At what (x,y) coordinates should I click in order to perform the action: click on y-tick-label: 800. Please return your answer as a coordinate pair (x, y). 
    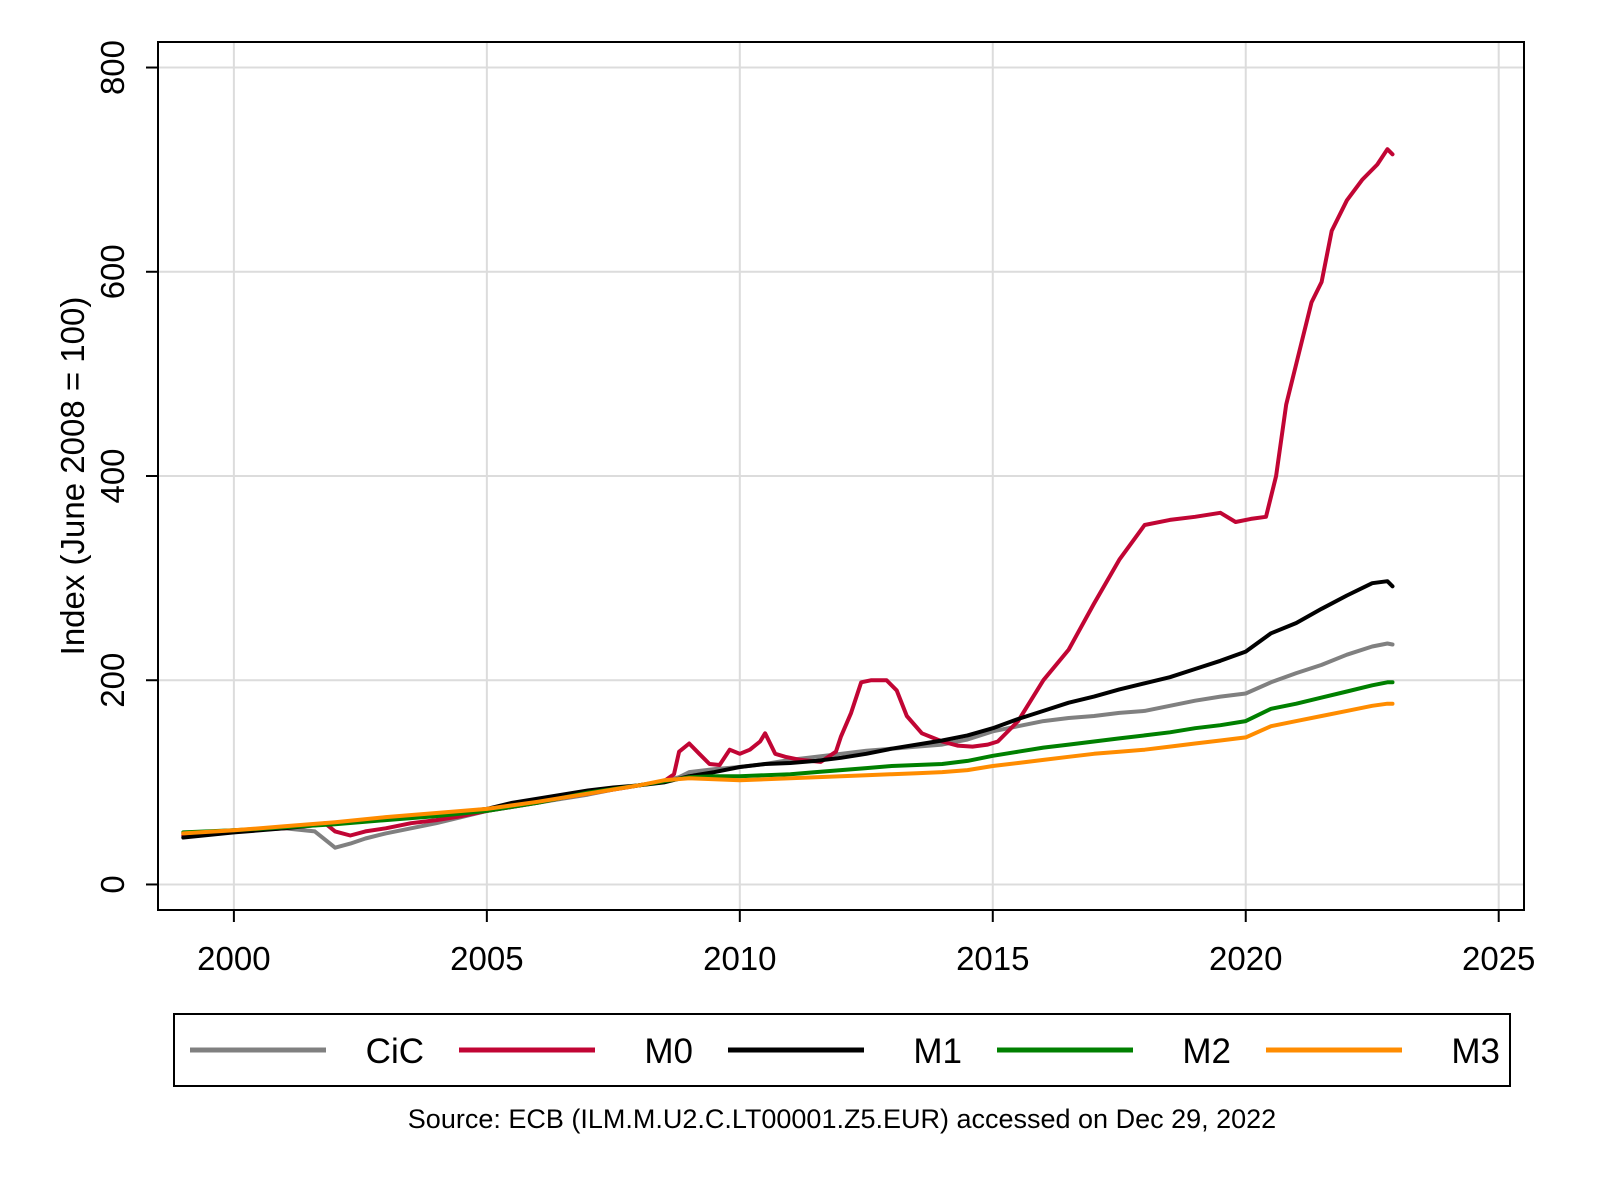
    Looking at the image, I should click on (112, 67).